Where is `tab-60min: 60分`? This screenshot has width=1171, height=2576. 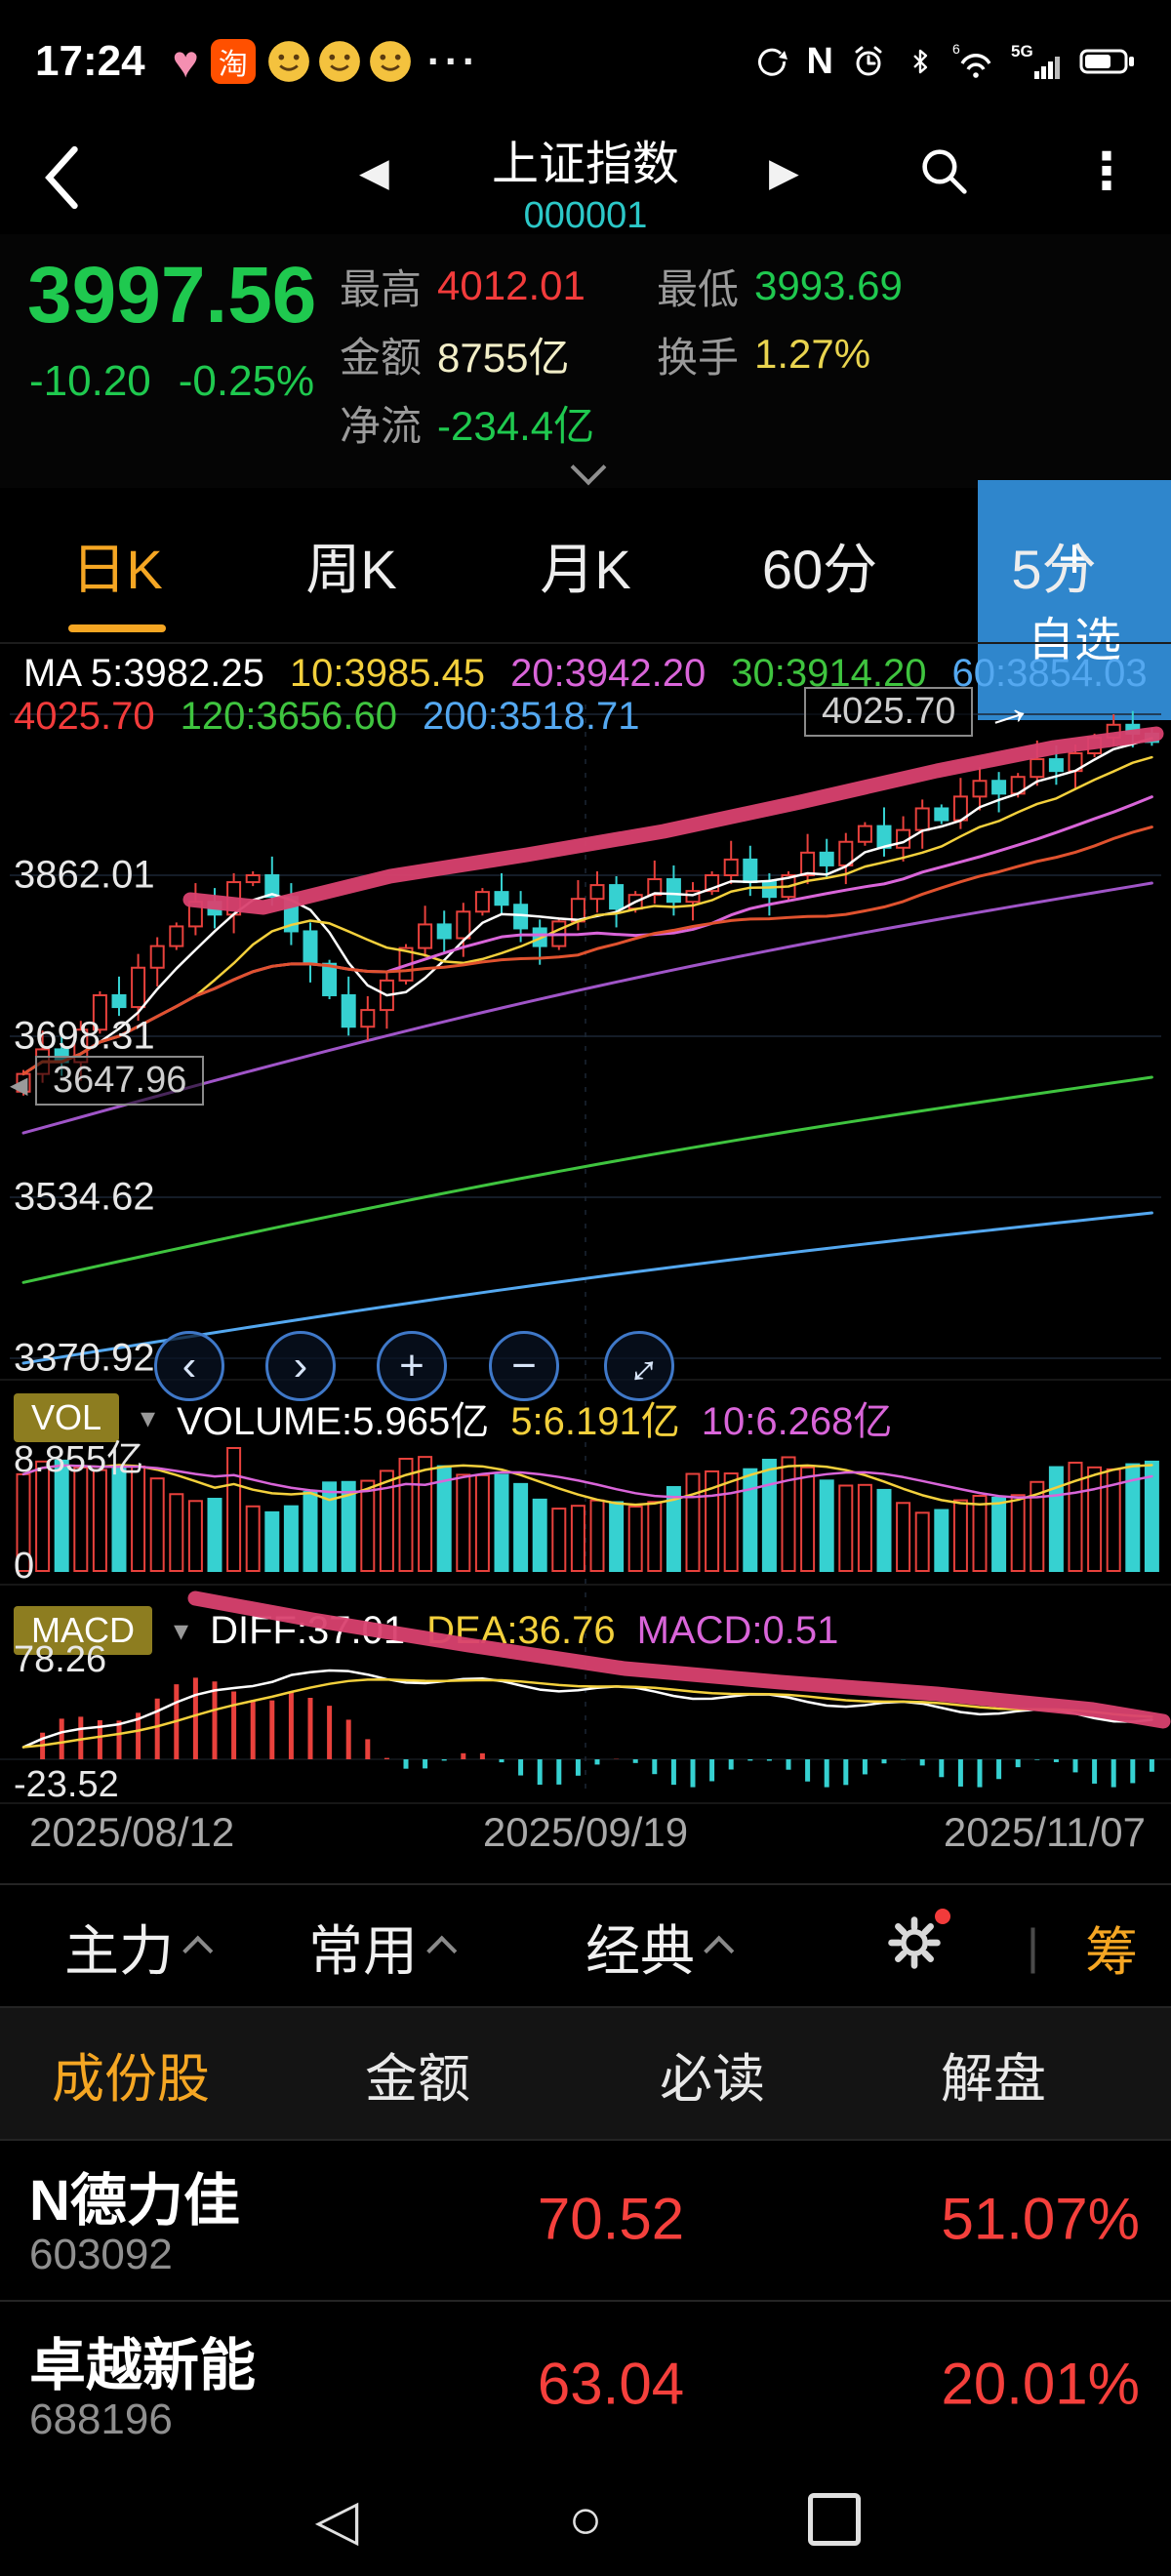 tab-60min: 60分 is located at coordinates (820, 565).